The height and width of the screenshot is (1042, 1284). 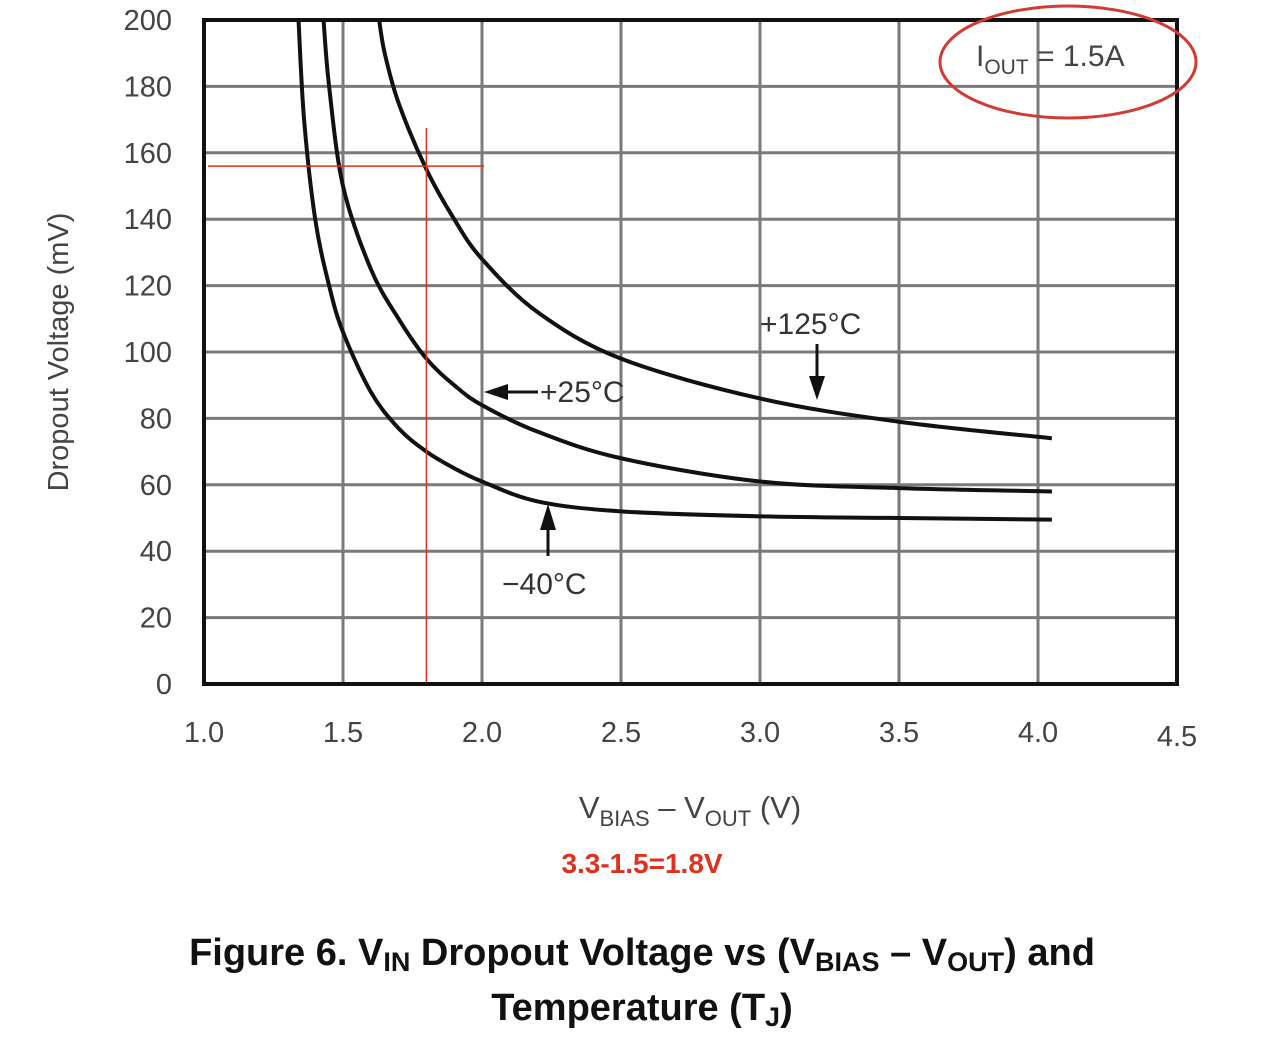 I want to click on y-tick-label-7: 140, so click(x=148, y=220).